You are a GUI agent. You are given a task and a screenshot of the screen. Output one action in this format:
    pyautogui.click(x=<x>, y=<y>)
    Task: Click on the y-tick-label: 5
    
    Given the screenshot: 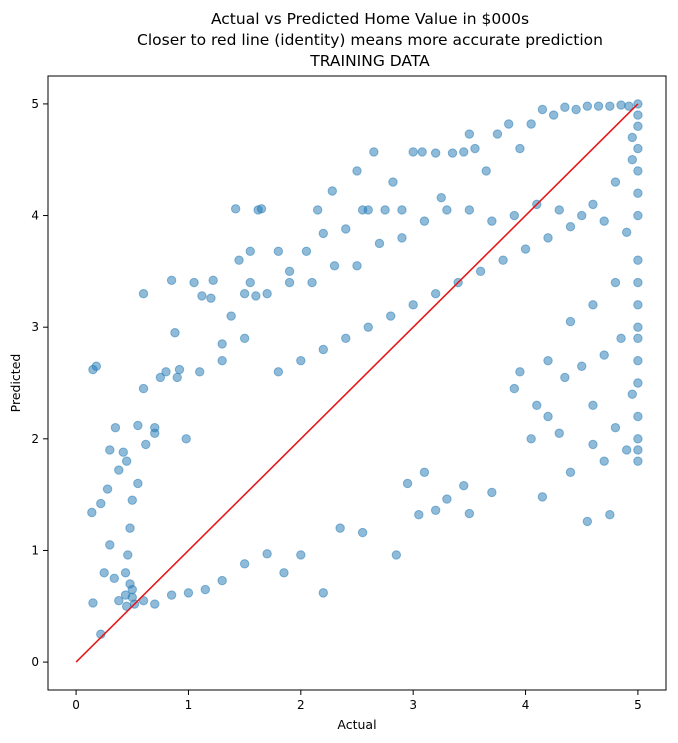 What is the action you would take?
    pyautogui.click(x=35, y=104)
    